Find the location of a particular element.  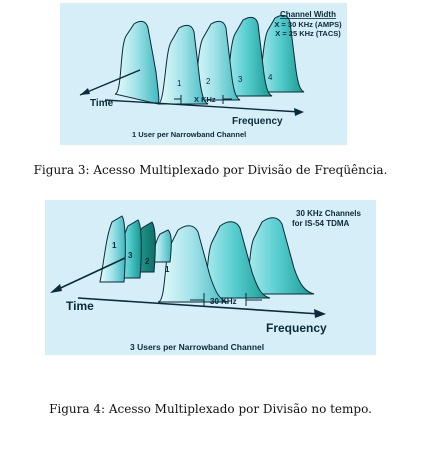

fig3-channel-number-1: 1 is located at coordinates (179, 83).